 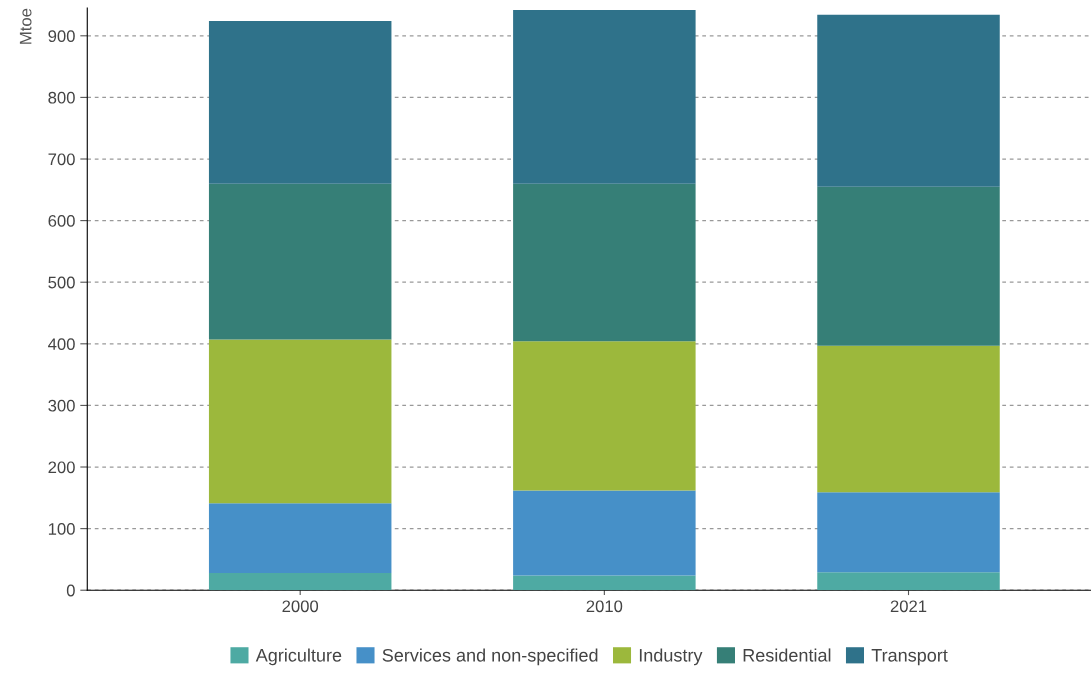 What do you see at coordinates (908, 606) in the screenshot?
I see `x-tick-label: 2021` at bounding box center [908, 606].